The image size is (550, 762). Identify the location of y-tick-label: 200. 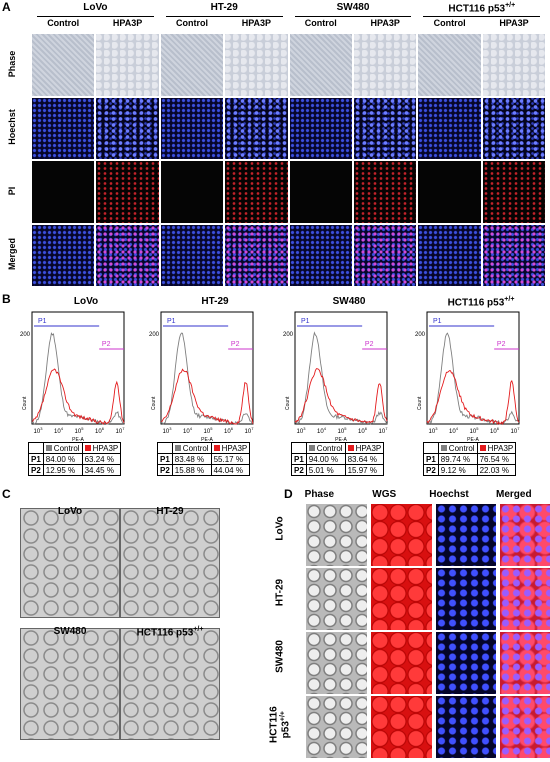
(154, 335).